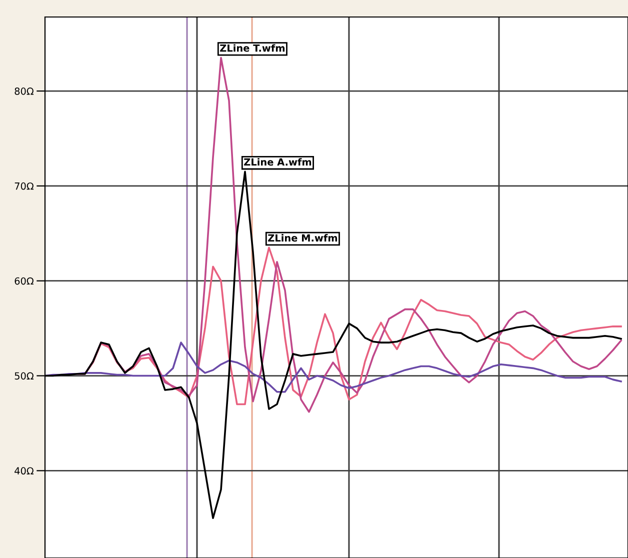 This screenshot has height=558, width=628. Describe the element at coordinates (278, 162) in the screenshot. I see `series-label: ZLine A.wfm` at that location.